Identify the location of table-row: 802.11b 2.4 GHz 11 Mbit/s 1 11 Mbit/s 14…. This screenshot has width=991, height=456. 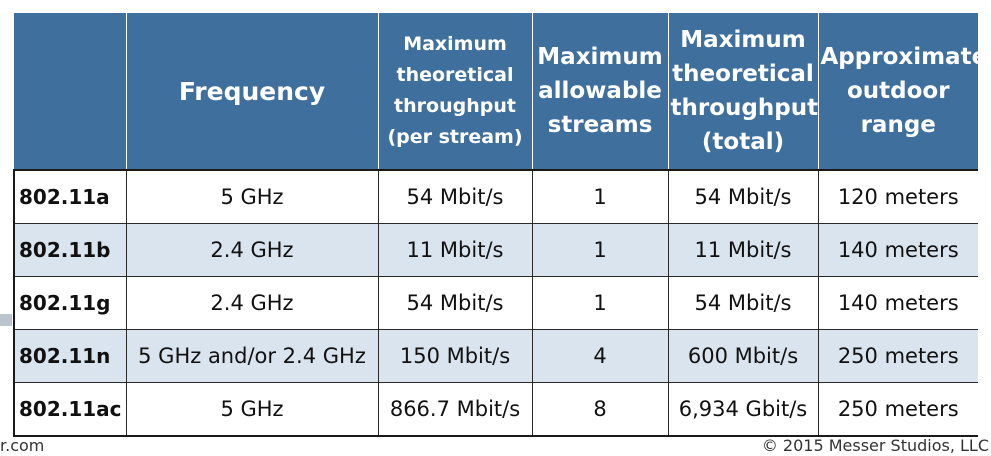
(495, 250).